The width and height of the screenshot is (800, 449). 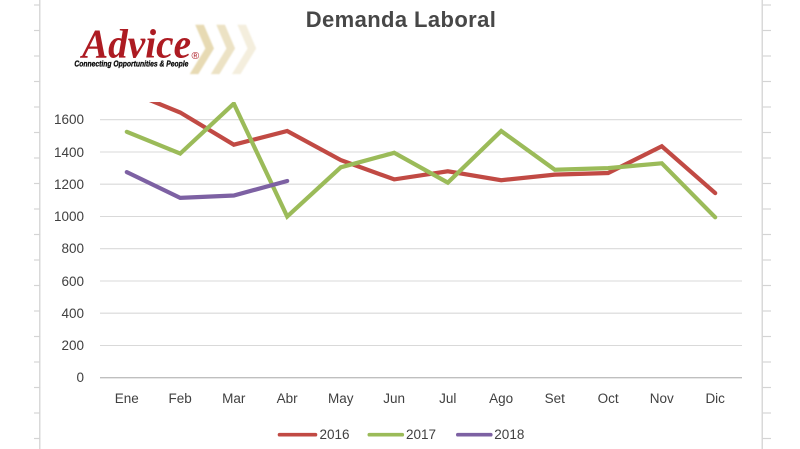 What do you see at coordinates (135, 44) in the screenshot?
I see `svg-text: Advice` at bounding box center [135, 44].